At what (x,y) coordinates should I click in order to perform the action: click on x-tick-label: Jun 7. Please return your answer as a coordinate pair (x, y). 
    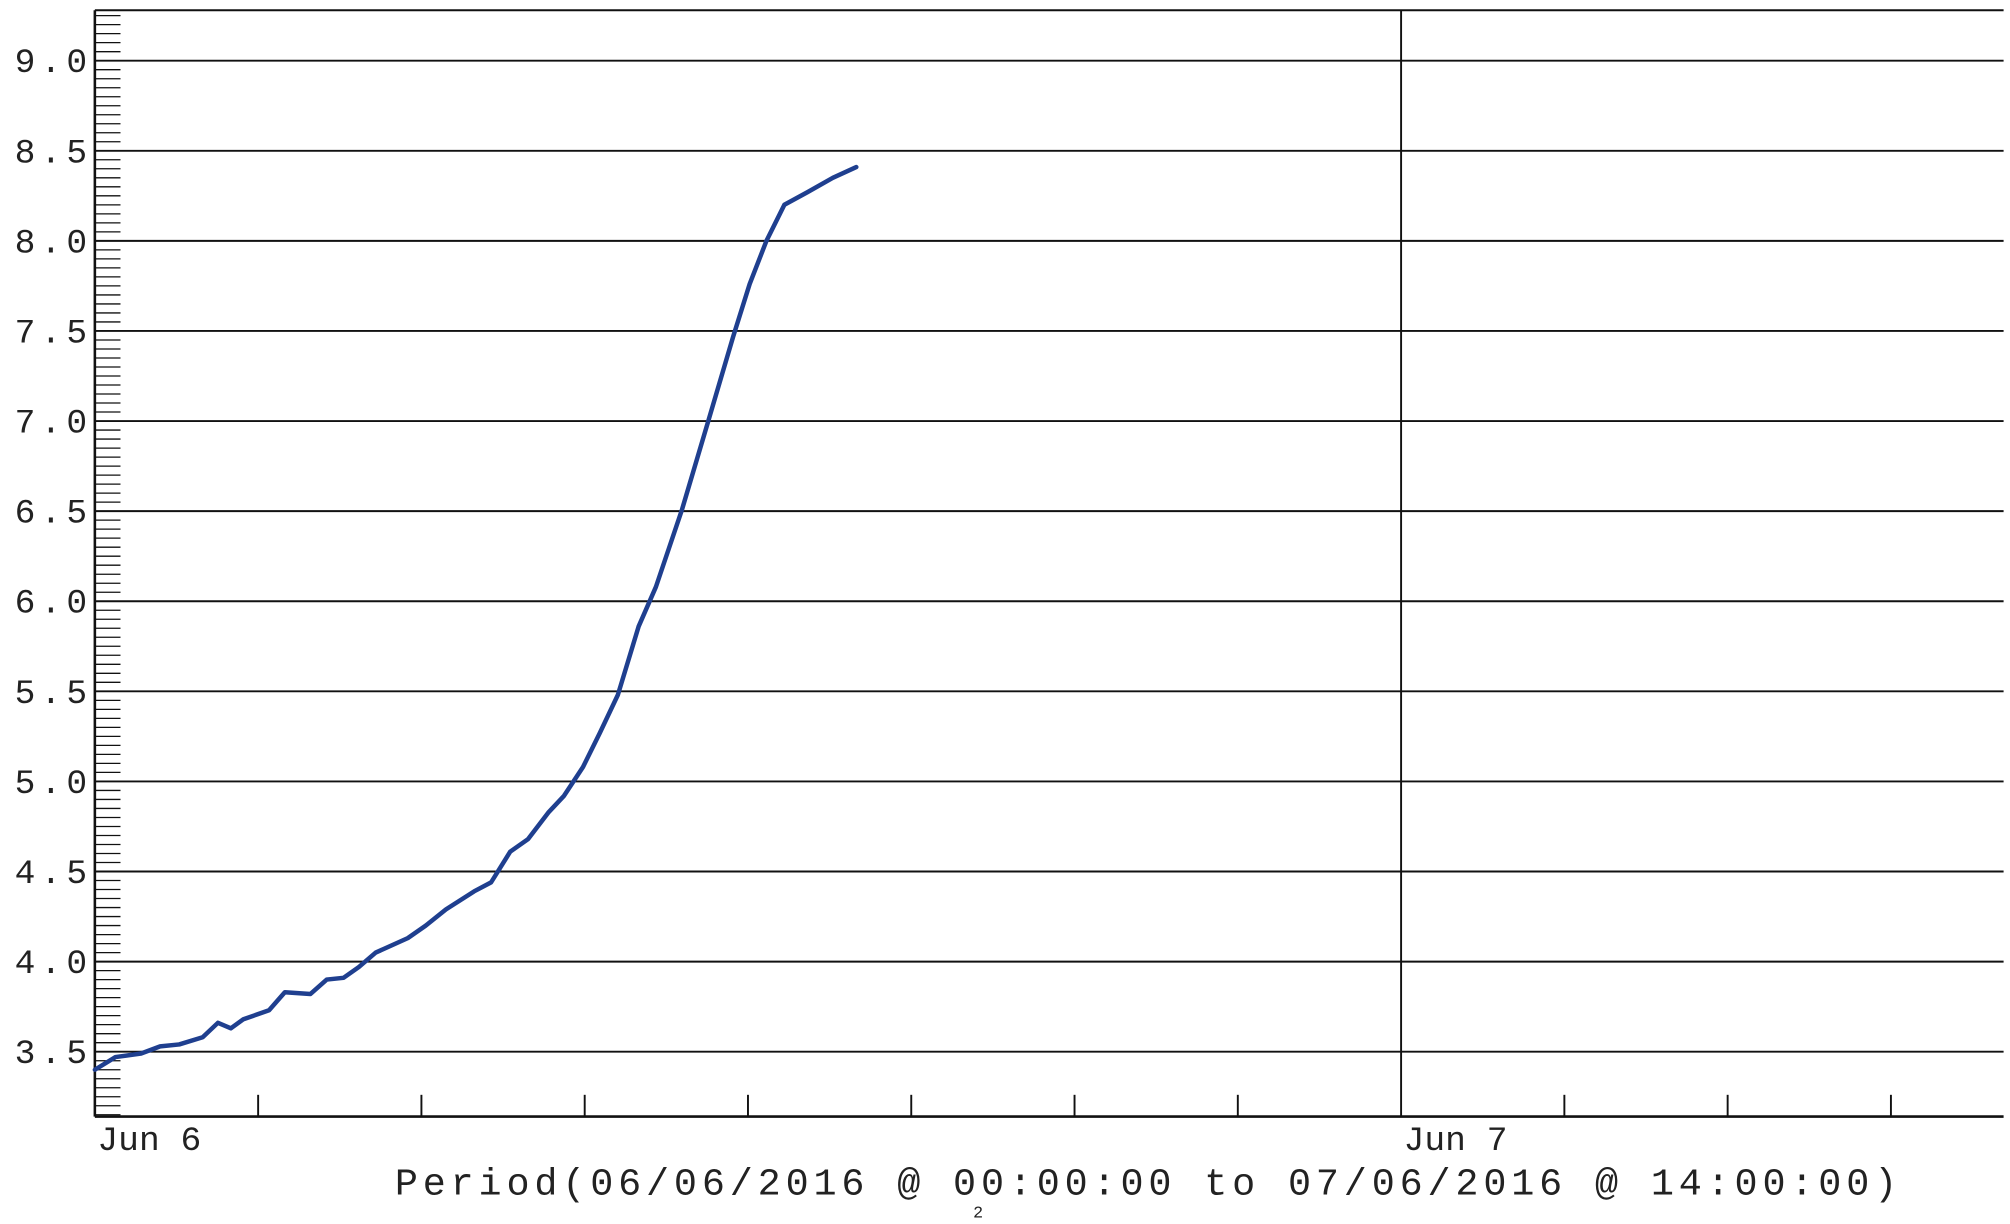
    Looking at the image, I should click on (1456, 1141).